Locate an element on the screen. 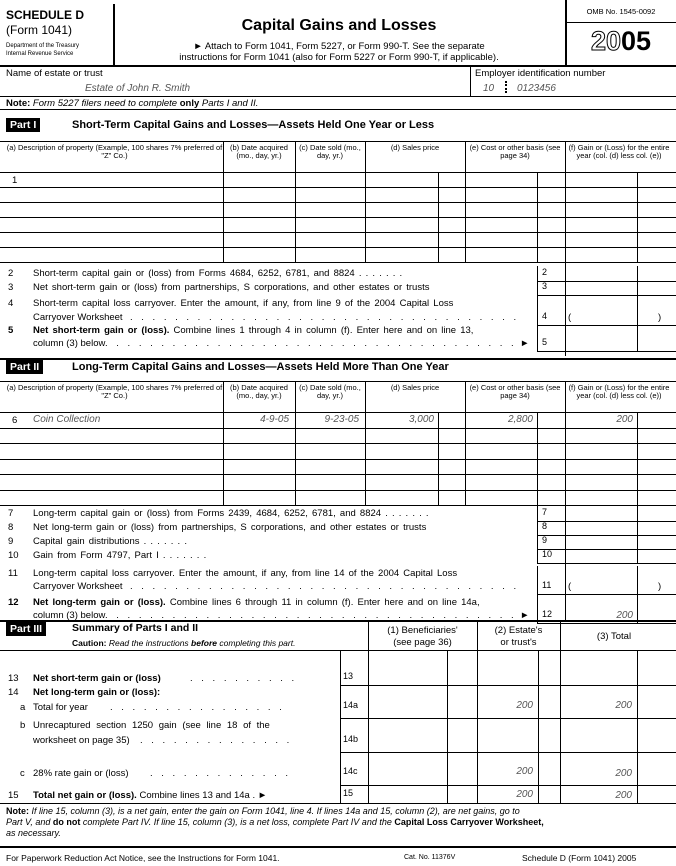  part1-line-number: 3 is located at coordinates (11, 287).